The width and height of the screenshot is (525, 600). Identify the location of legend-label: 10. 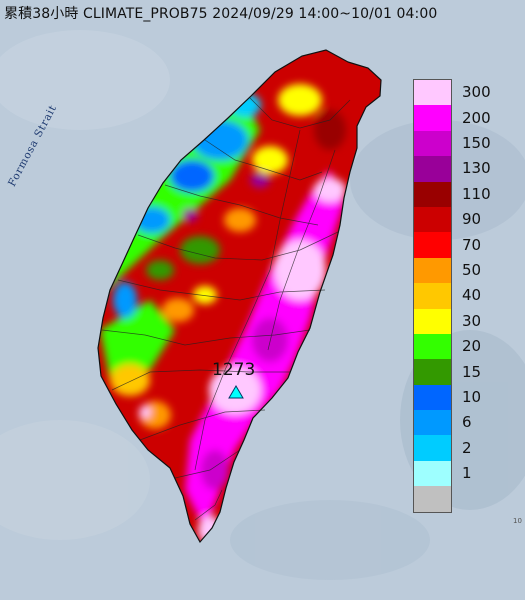
(472, 397).